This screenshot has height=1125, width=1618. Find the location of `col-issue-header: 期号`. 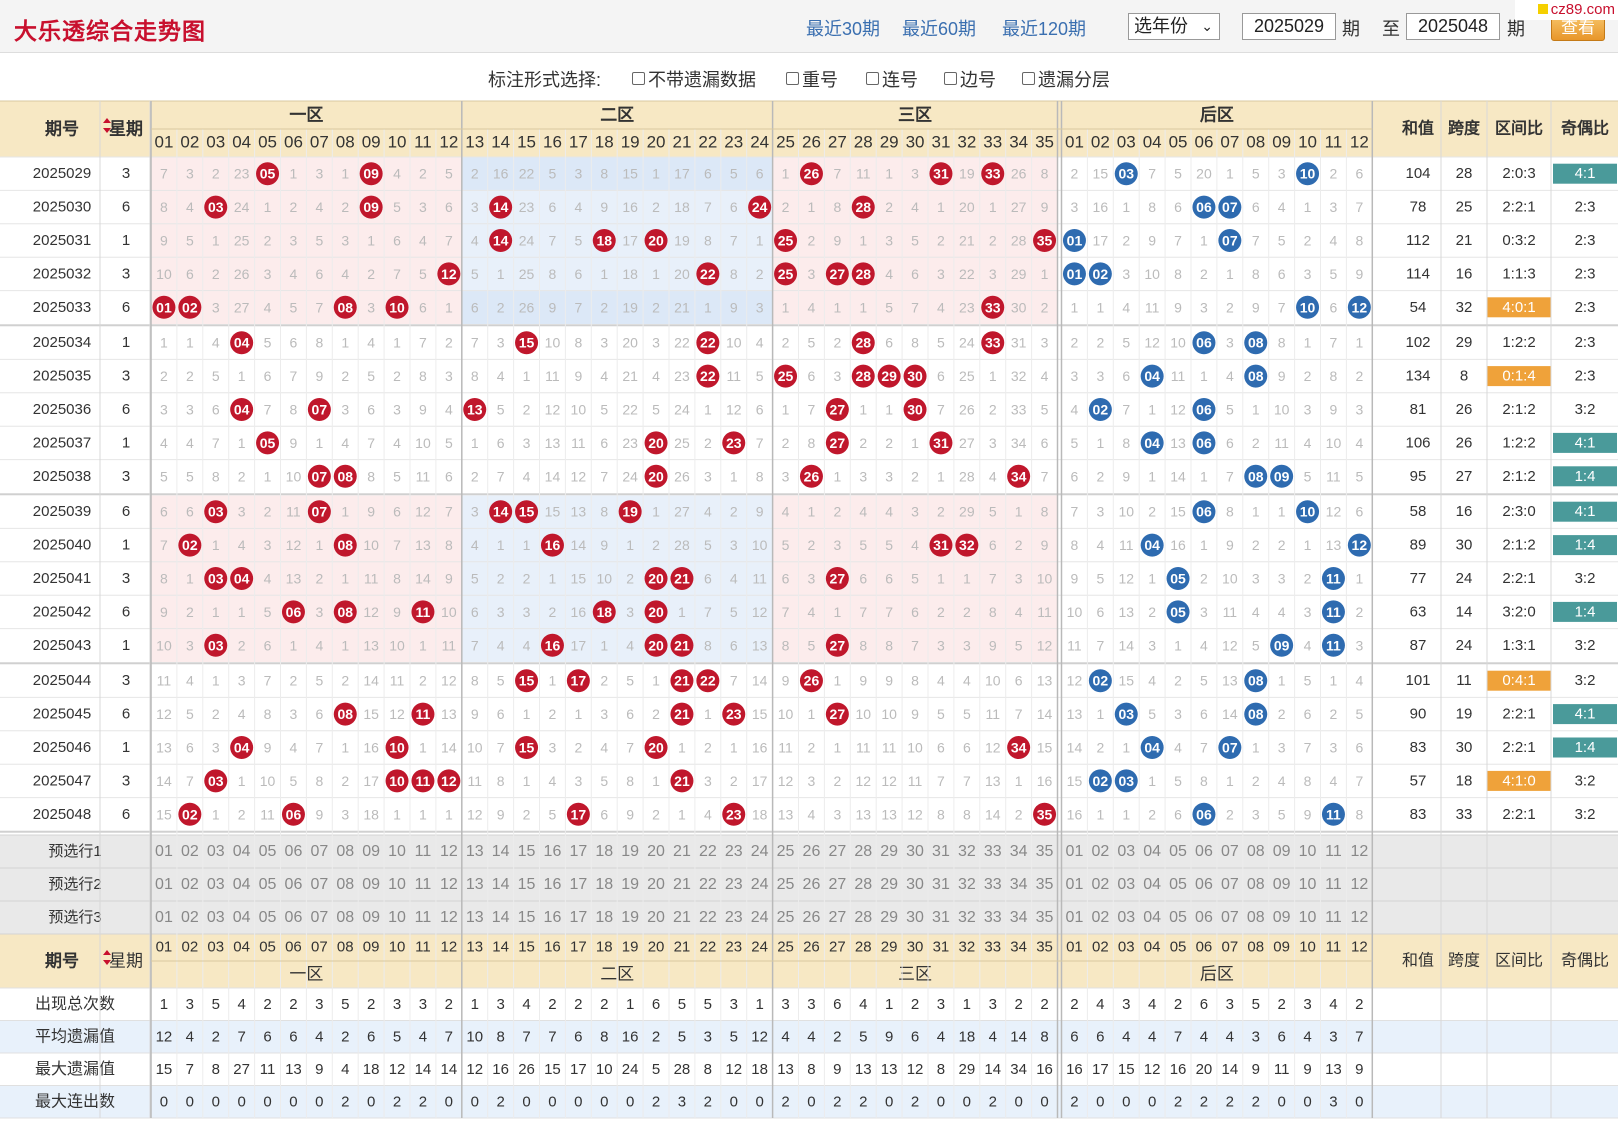

col-issue-header: 期号 is located at coordinates (62, 129).